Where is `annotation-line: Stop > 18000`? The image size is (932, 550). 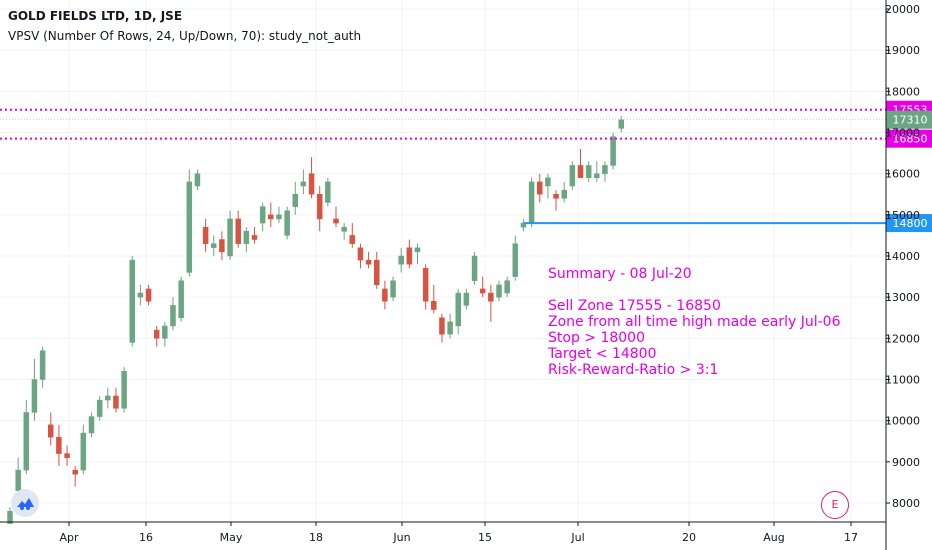 annotation-line: Stop > 18000 is located at coordinates (596, 338).